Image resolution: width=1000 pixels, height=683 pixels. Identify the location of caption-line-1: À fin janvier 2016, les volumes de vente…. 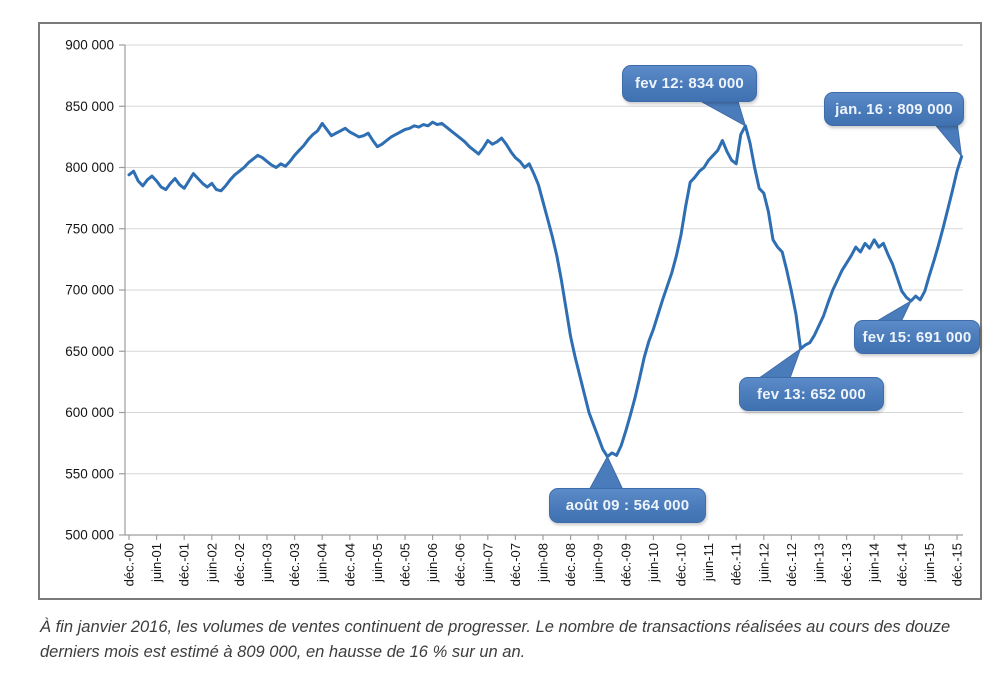
(495, 627).